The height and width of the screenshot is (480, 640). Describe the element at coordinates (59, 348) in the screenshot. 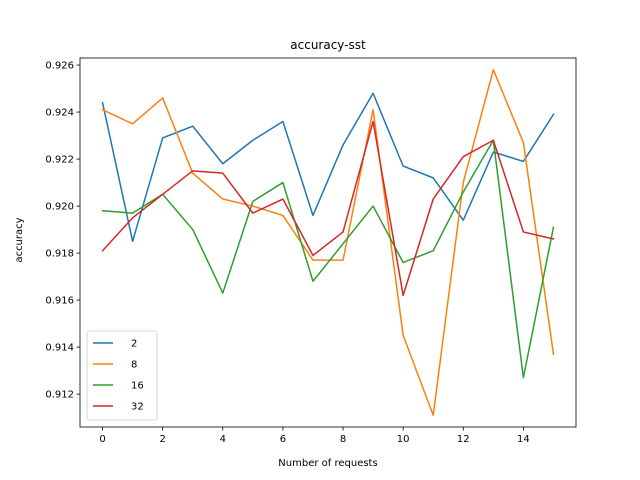

I see `y-tick-label: 0.914` at that location.